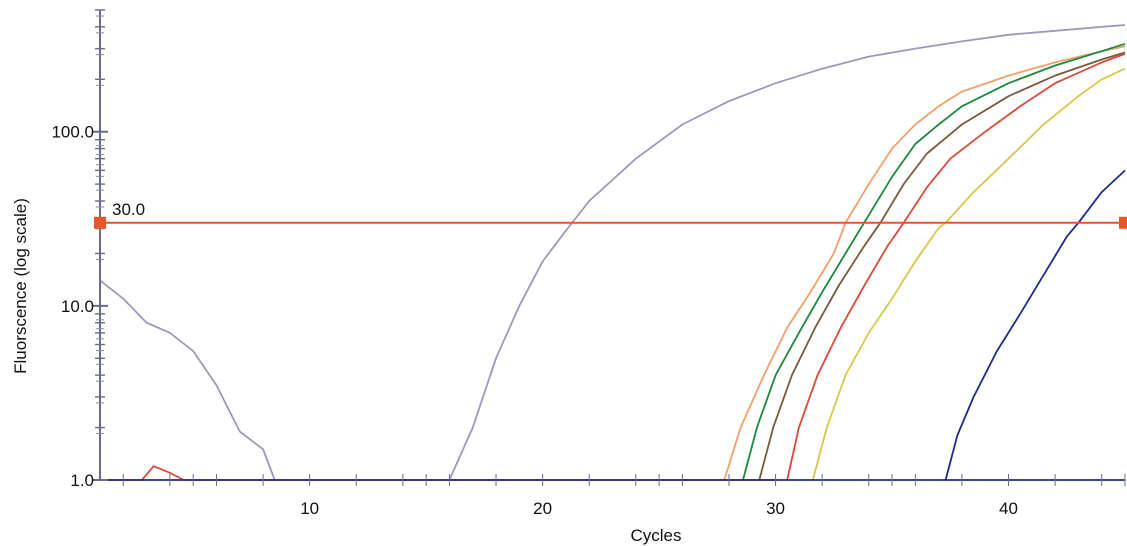 This screenshot has width=1127, height=546. What do you see at coordinates (20, 286) in the screenshot?
I see `y-axis-title: Fluorscence (log scale)` at bounding box center [20, 286].